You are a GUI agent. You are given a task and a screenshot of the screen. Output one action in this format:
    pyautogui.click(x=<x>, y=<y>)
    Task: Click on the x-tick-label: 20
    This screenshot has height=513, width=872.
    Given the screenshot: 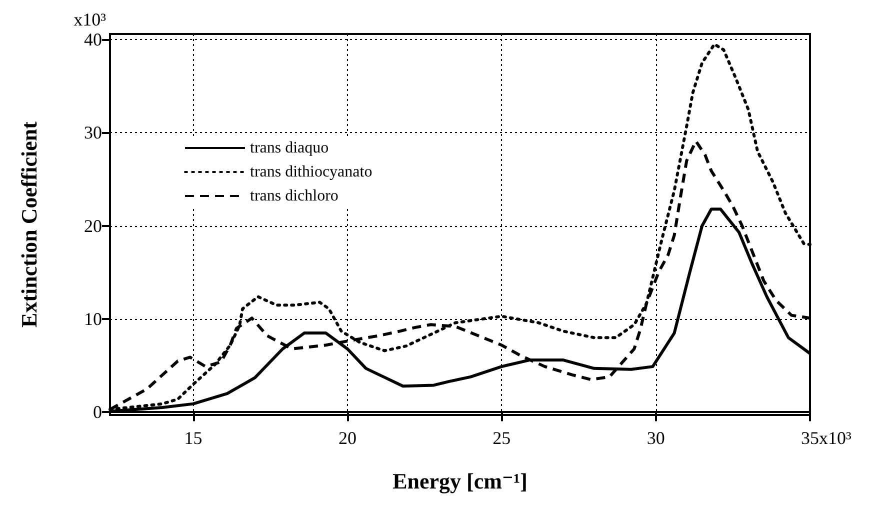 What is the action you would take?
    pyautogui.click(x=347, y=438)
    